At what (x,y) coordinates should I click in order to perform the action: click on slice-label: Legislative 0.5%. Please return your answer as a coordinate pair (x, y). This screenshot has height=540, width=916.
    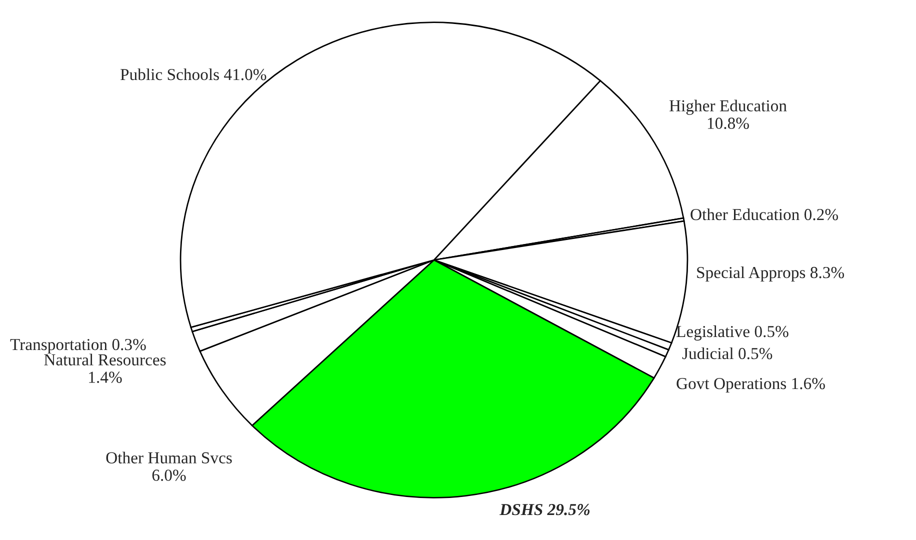
    Looking at the image, I should click on (732, 333).